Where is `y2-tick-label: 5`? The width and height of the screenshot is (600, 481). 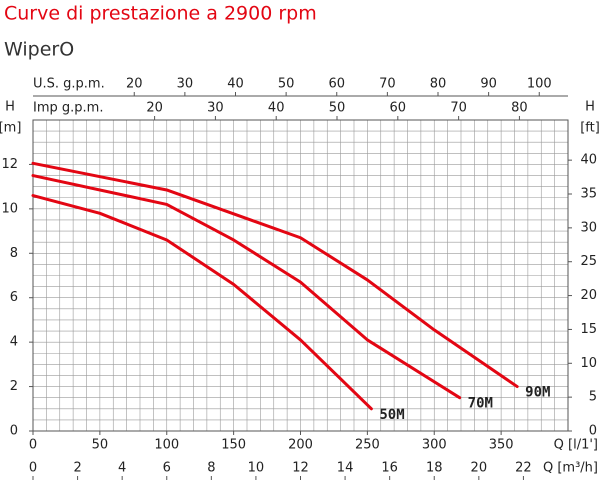
y2-tick-label: 5 is located at coordinates (593, 397).